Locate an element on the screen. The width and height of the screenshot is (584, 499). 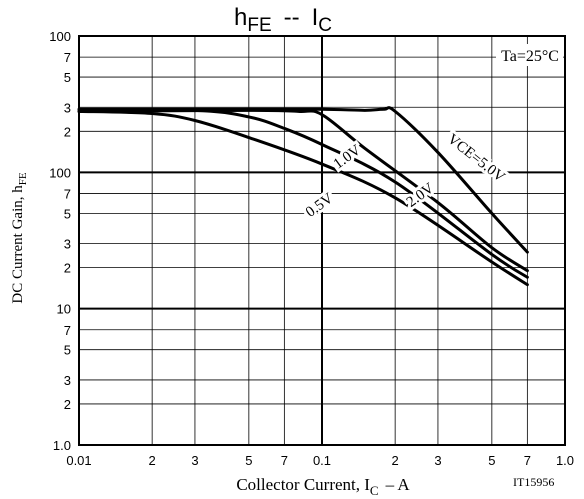
series-label-text: 1.0V is located at coordinates (347, 157).